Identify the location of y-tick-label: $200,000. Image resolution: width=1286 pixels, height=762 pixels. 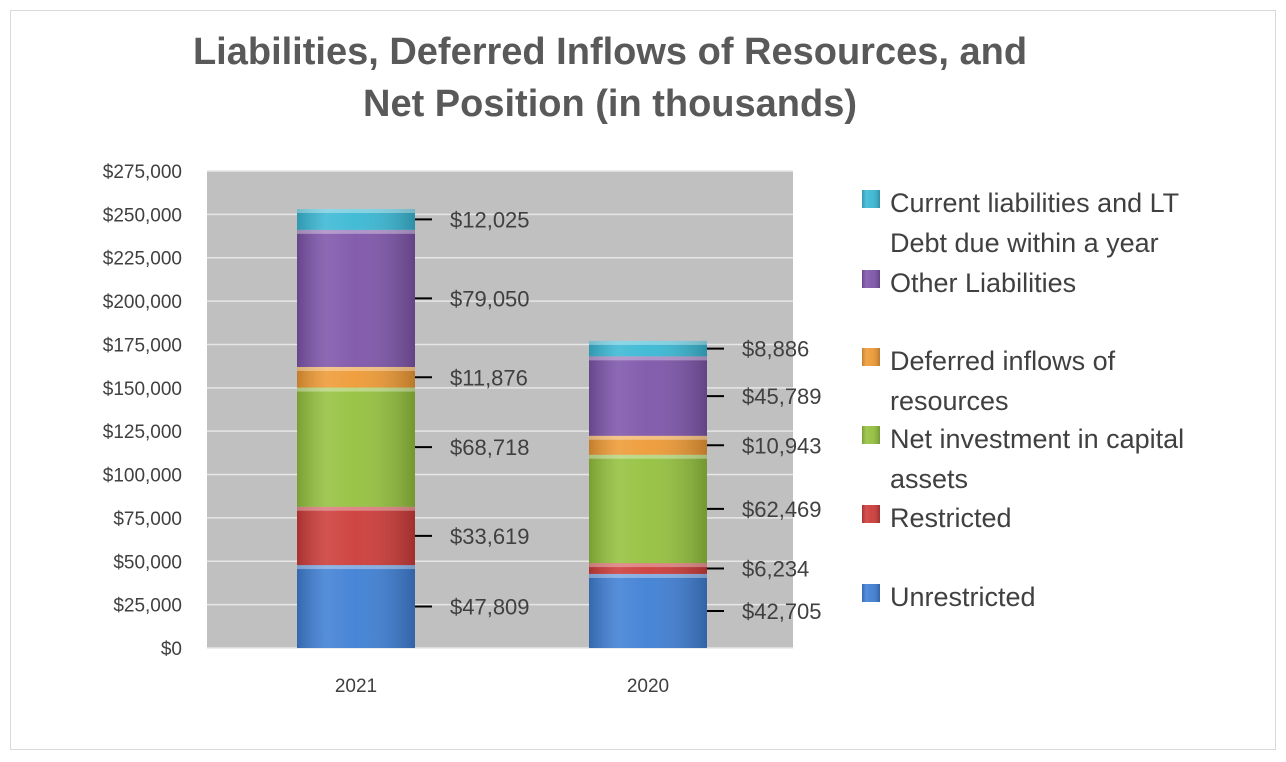
(142, 302).